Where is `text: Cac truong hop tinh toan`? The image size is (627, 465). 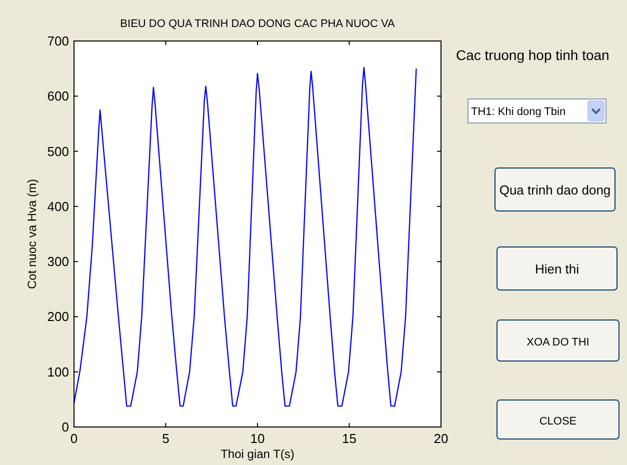
text: Cac truong hop tinh toan is located at coordinates (533, 55).